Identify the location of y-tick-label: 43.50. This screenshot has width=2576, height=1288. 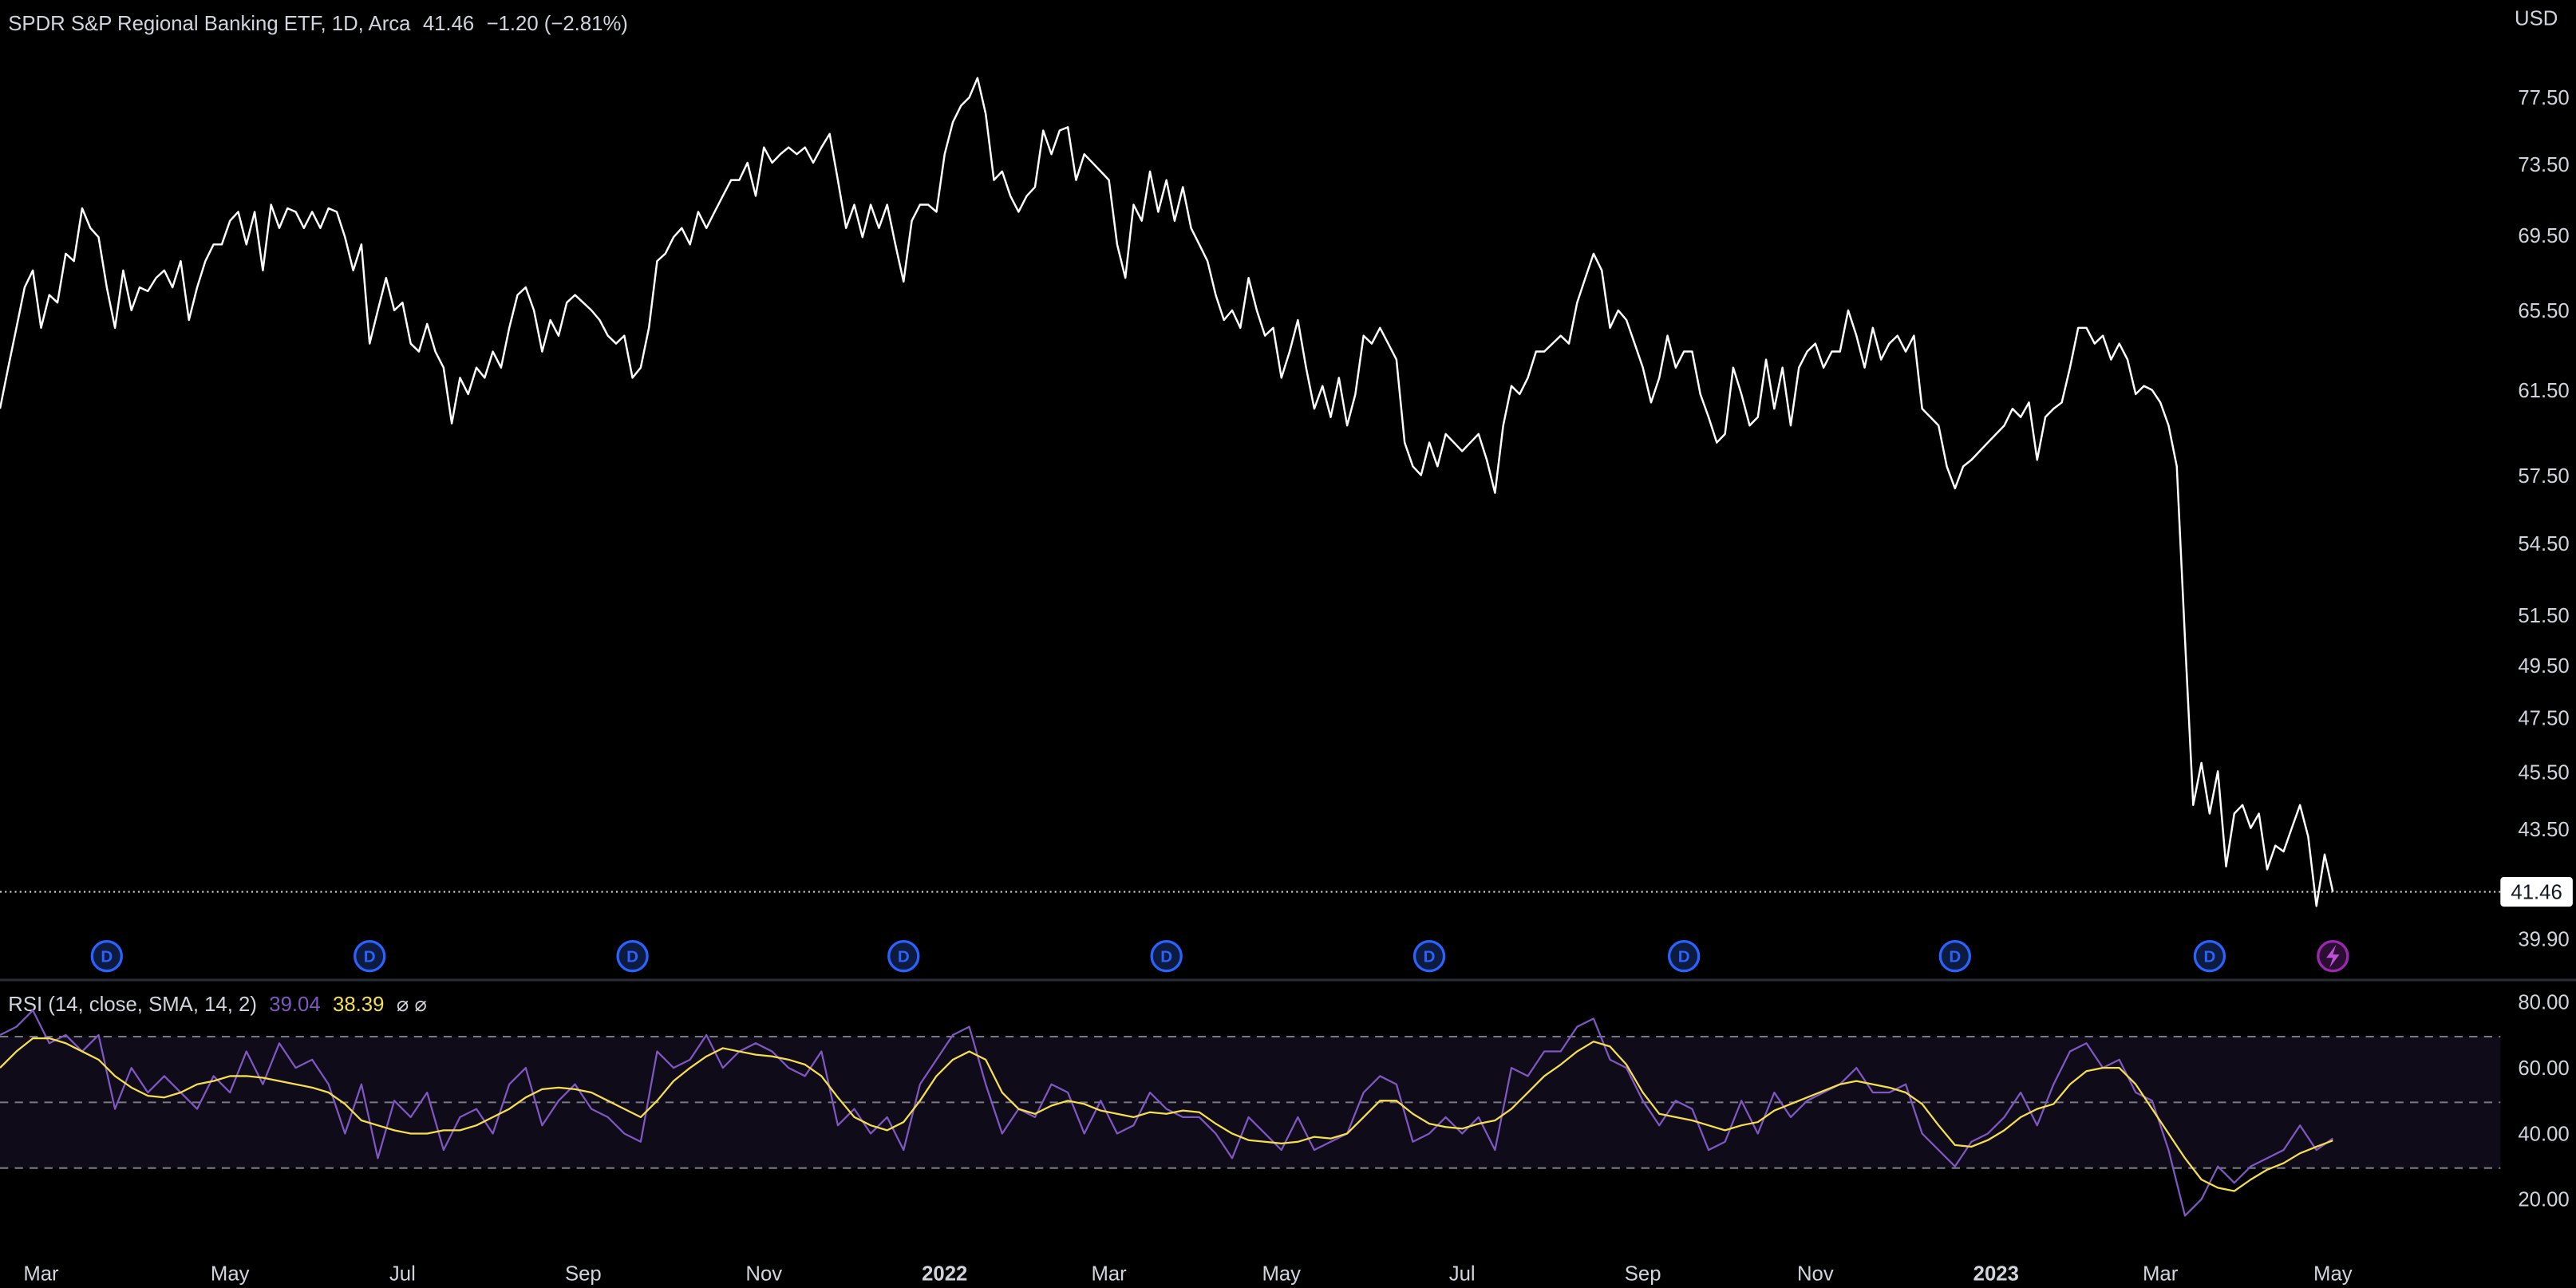
(2543, 830).